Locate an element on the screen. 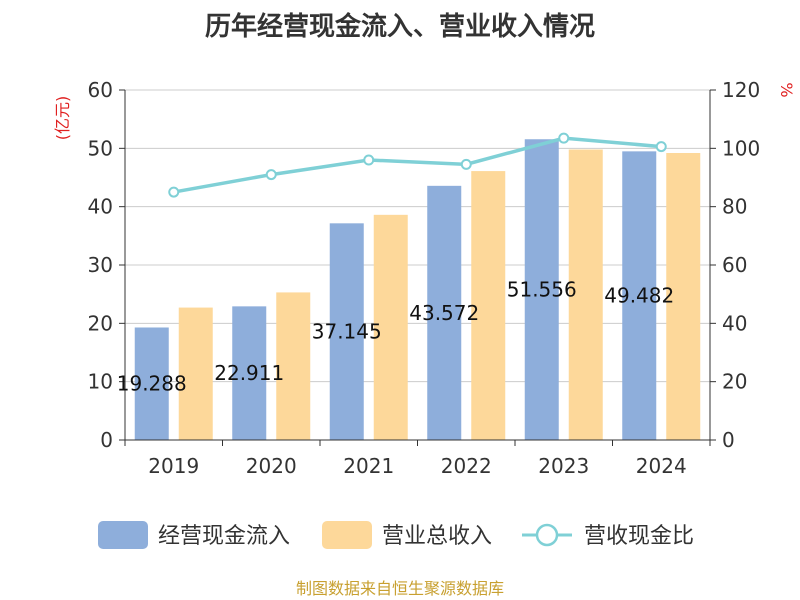 This screenshot has width=800, height=600. x-tick-label: 2021 is located at coordinates (368, 466).